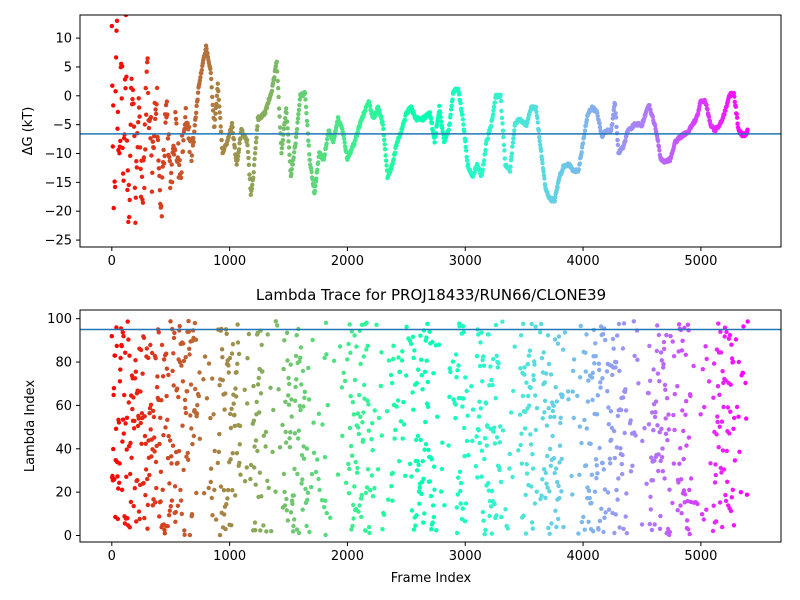 This screenshot has height=600, width=800. I want to click on y-tick-label: 60, so click(63, 406).